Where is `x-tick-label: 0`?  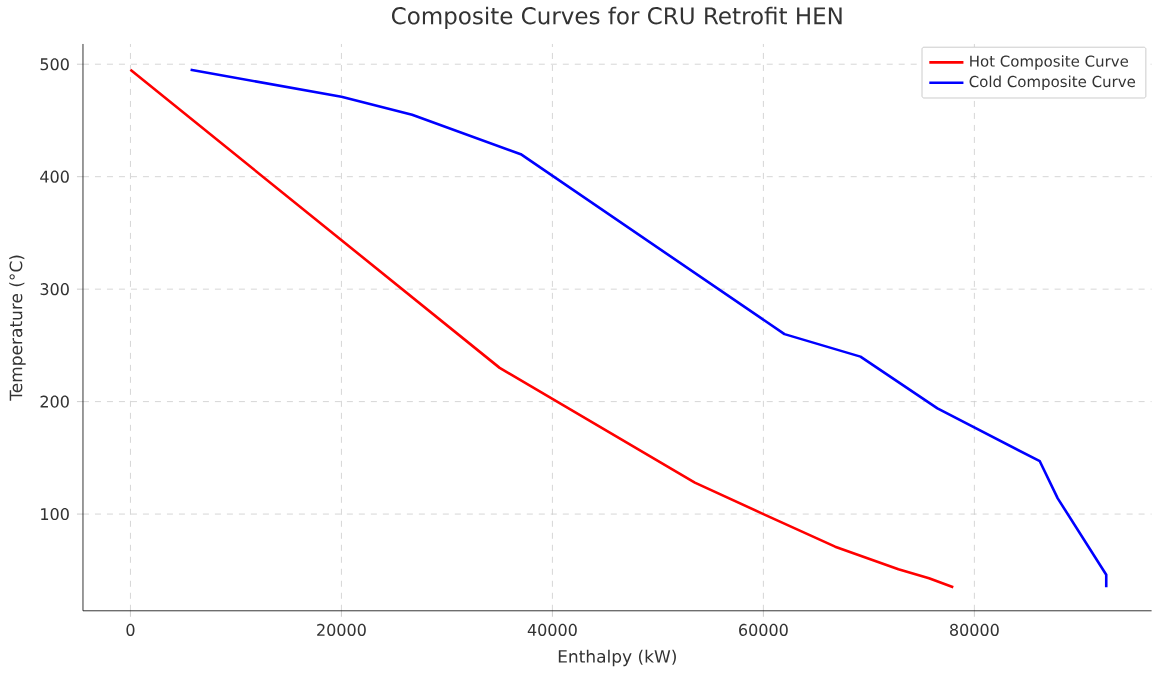
x-tick-label: 0 is located at coordinates (130, 630).